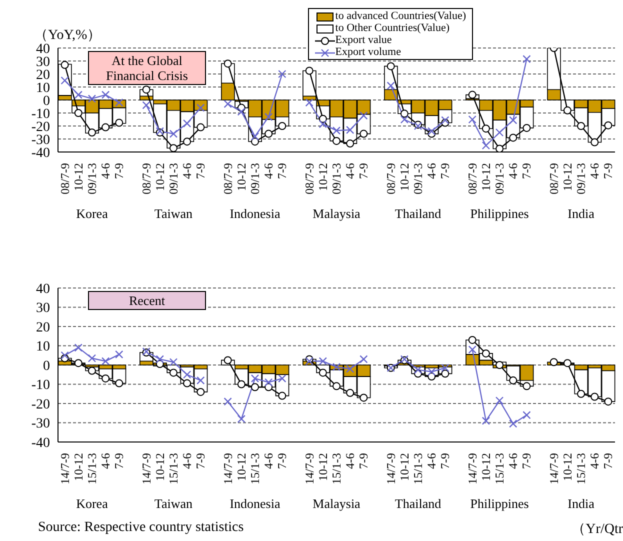 The image size is (623, 541). I want to click on legend-label: to advanced Countries(Value), so click(400, 16).